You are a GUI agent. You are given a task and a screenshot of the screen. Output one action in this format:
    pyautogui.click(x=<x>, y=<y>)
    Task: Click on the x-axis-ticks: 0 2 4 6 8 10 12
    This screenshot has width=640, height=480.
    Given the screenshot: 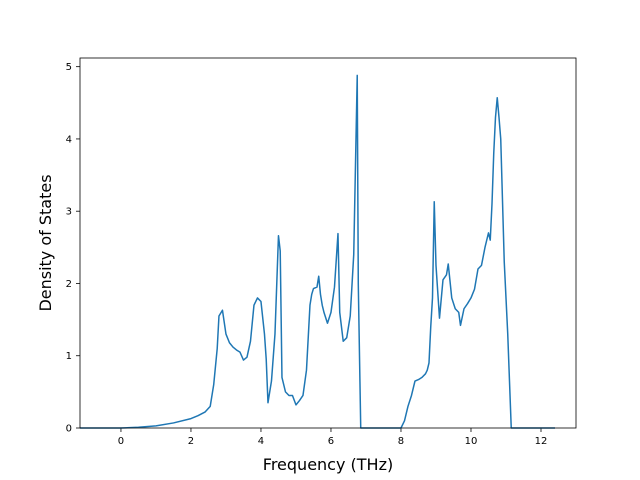 What is the action you would take?
    pyautogui.click(x=333, y=437)
    